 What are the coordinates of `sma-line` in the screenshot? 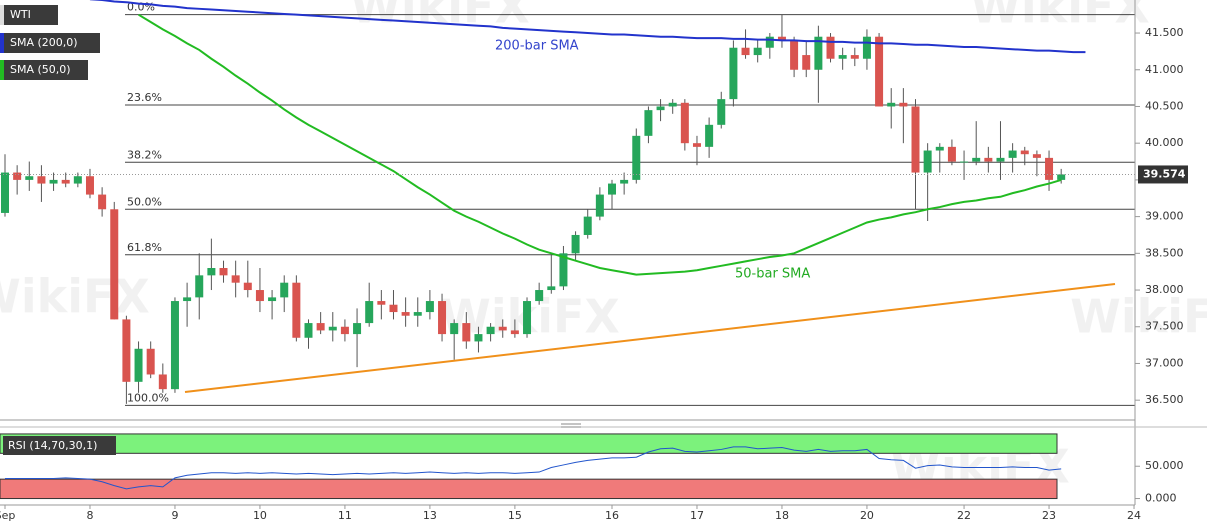 It's located at (587, 27).